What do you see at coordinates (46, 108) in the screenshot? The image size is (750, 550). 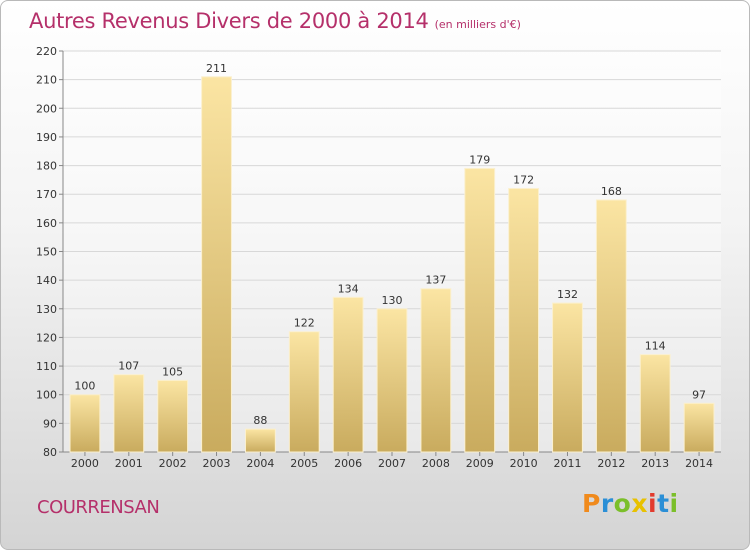 I see `y-tick-label: 200` at bounding box center [46, 108].